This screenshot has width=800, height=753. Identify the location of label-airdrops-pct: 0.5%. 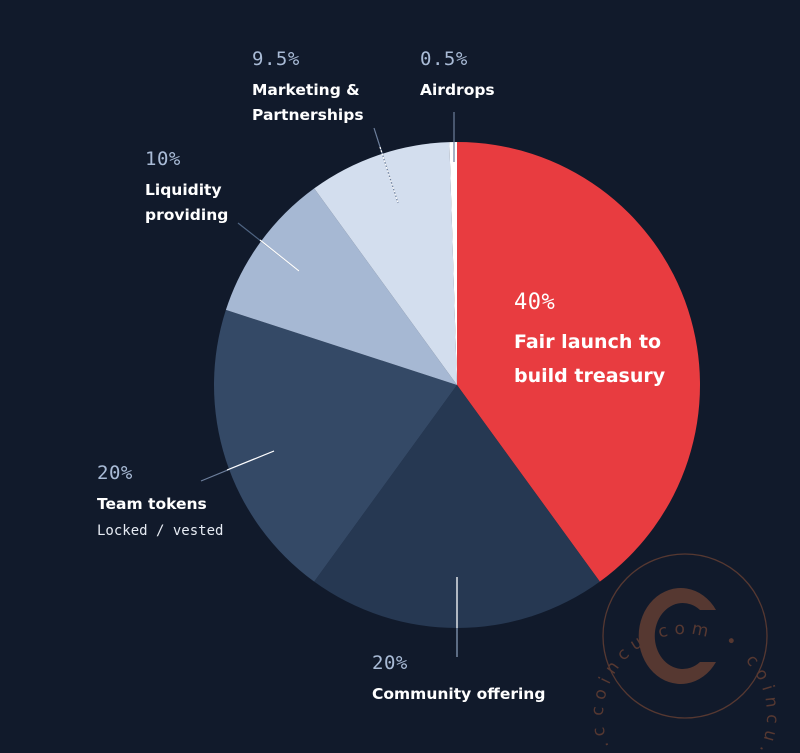
(444, 59).